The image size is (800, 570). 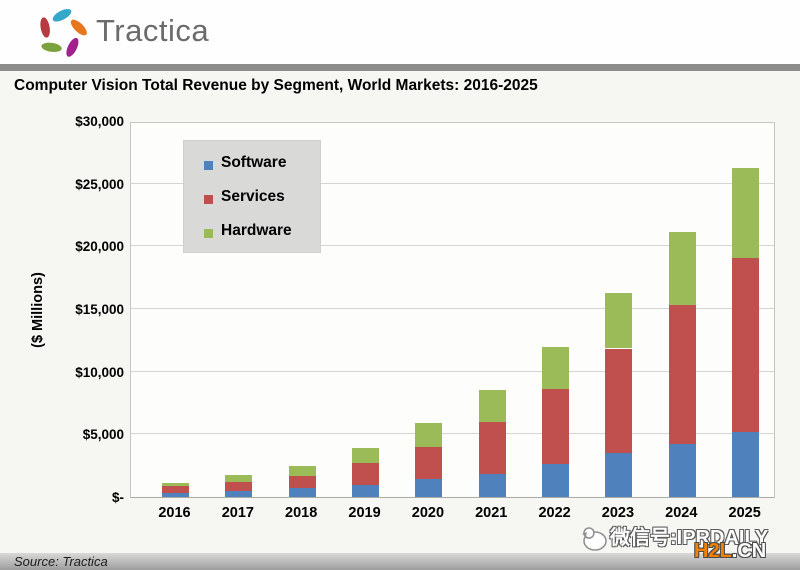 What do you see at coordinates (400, 32) in the screenshot?
I see `header: Tractica` at bounding box center [400, 32].